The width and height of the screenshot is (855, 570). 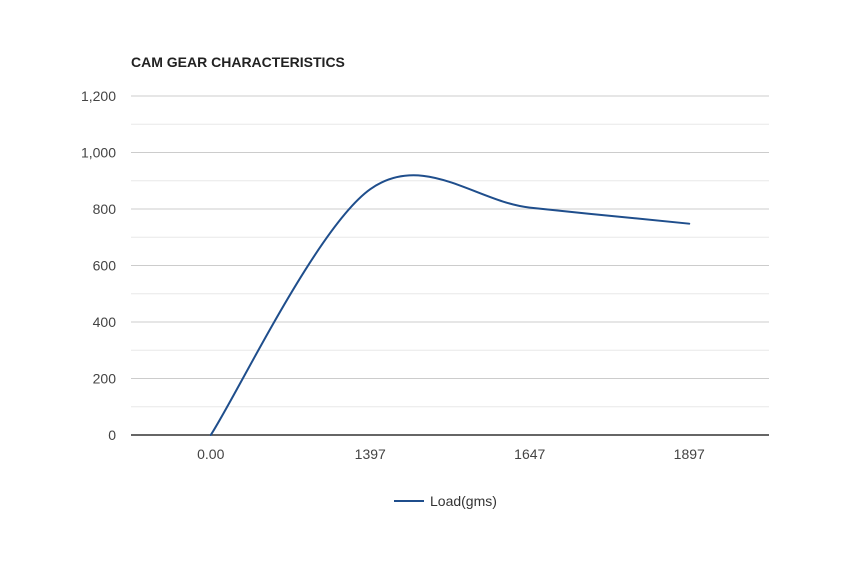 I want to click on y-axis-ticks: 0 200 400 600 800 1,000 1,200, so click(x=98, y=265).